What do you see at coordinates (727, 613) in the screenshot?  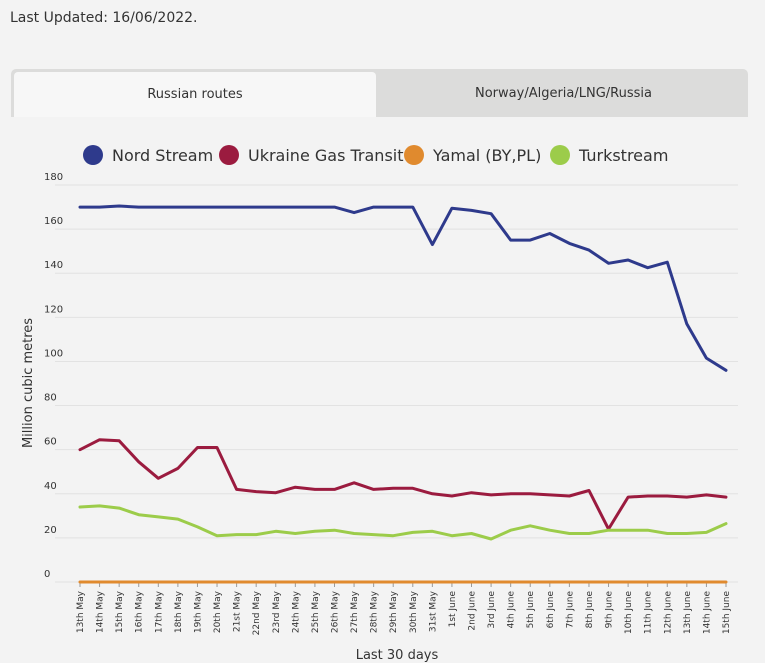 I see `x-tick-label: 15th June` at bounding box center [727, 613].